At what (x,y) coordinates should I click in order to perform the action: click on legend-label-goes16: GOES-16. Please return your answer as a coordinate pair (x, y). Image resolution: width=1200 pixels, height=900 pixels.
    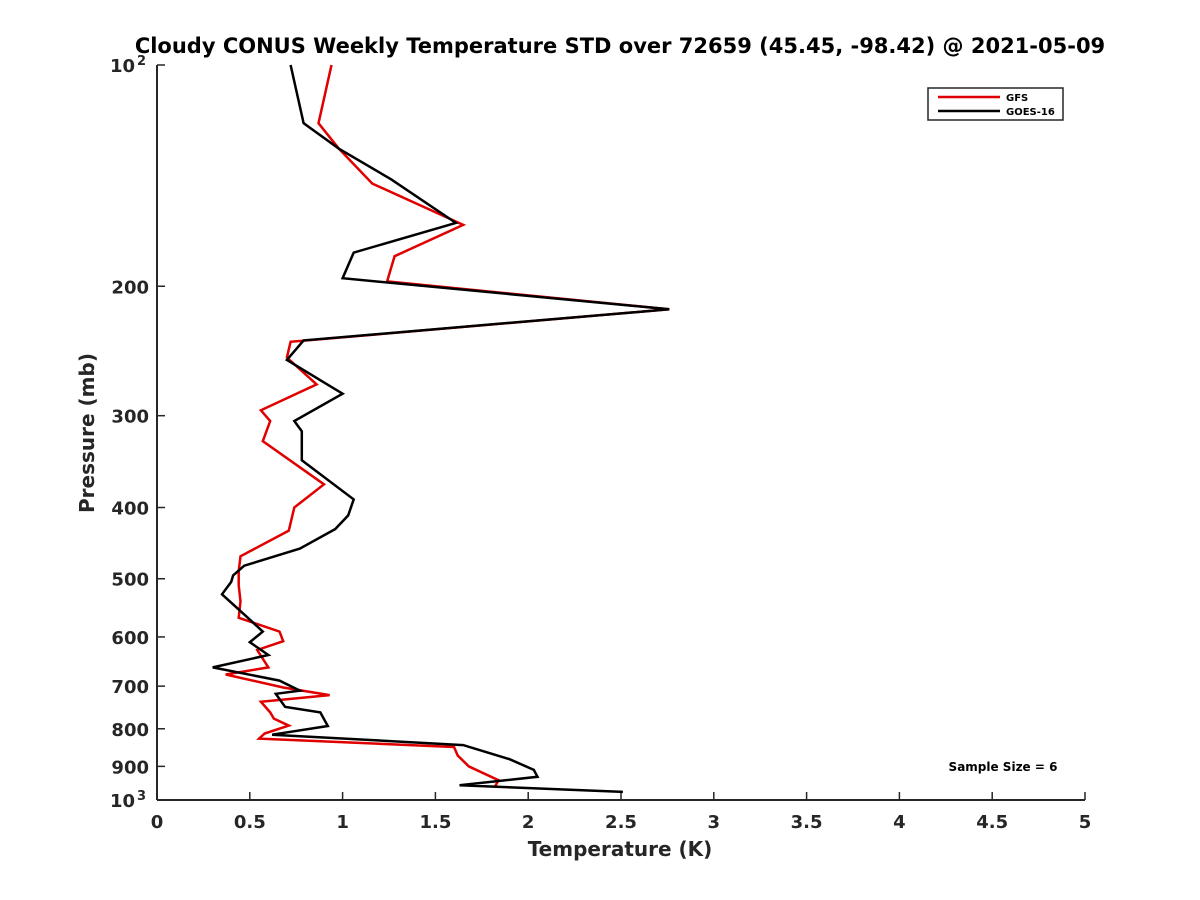
    Looking at the image, I should click on (1030, 112).